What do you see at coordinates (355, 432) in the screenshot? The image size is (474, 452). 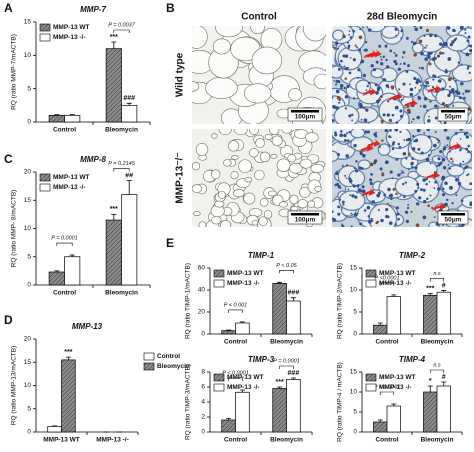 I see `y-tick-label: 0` at bounding box center [355, 432].